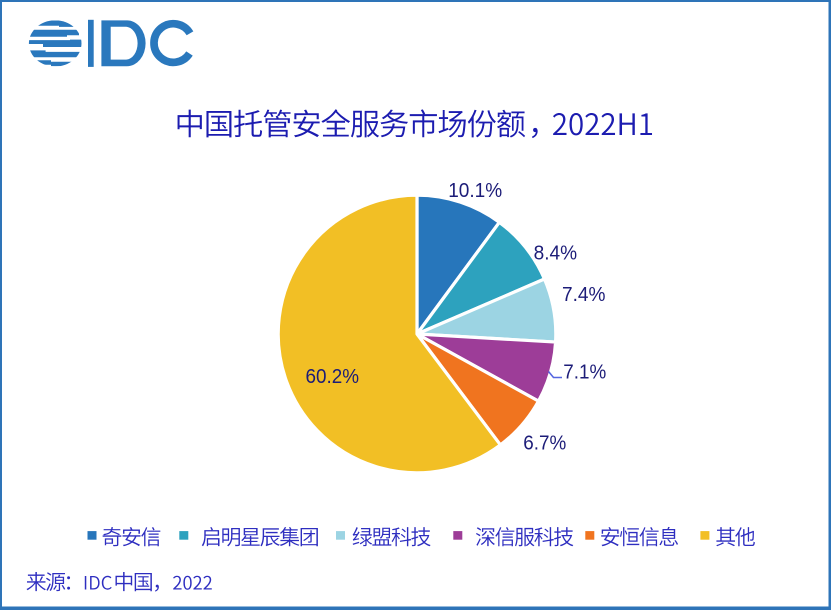  I want to click on svg-text: 7.1%, so click(584, 371).